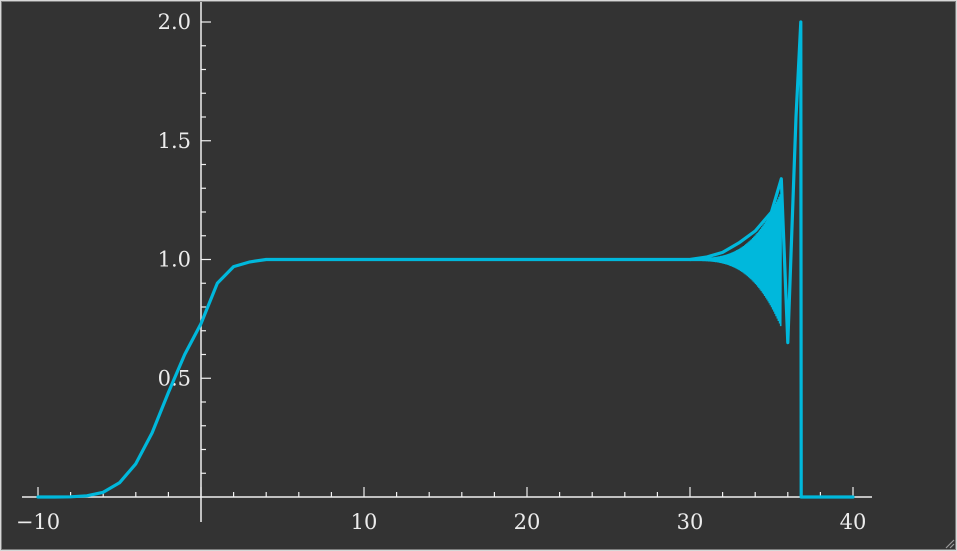  What do you see at coordinates (174, 260) in the screenshot?
I see `y-tick-label: 1.0` at bounding box center [174, 260].